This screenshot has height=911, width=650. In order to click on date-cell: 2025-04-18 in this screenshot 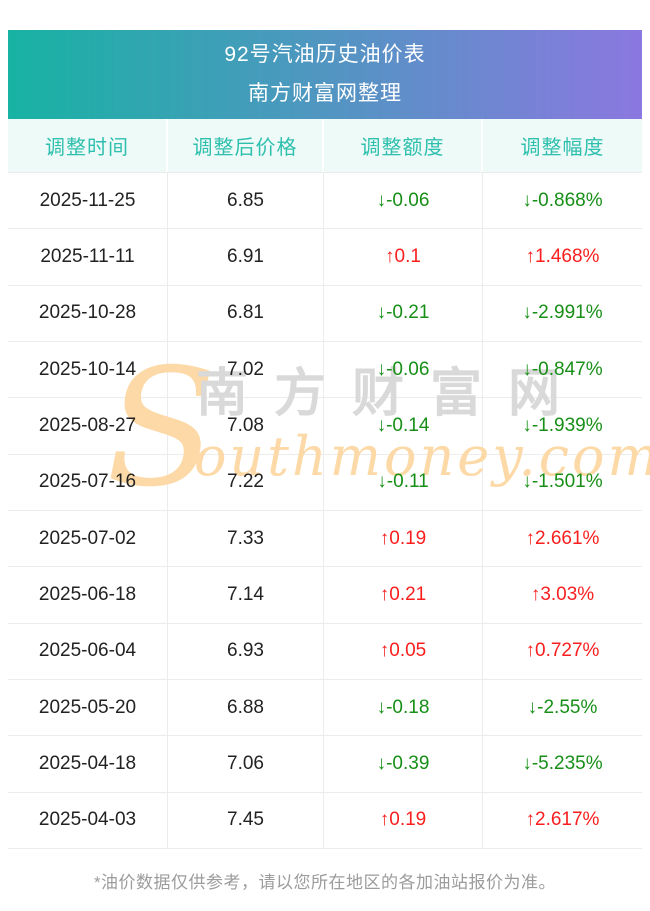, I will do `click(88, 764)`.